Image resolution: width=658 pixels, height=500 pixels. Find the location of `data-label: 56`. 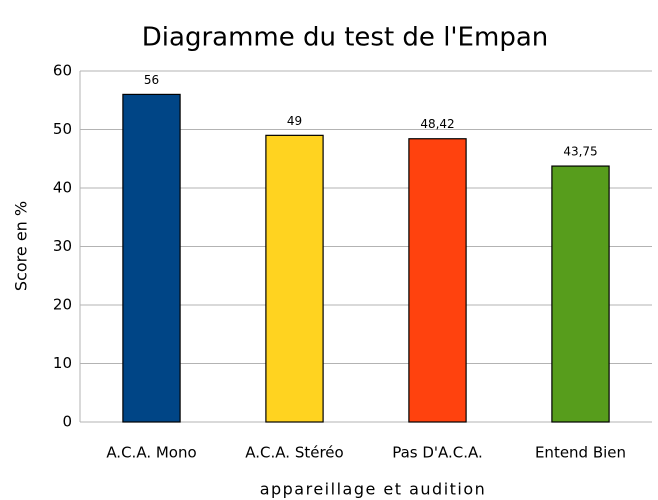

data-label: 56 is located at coordinates (151, 80).